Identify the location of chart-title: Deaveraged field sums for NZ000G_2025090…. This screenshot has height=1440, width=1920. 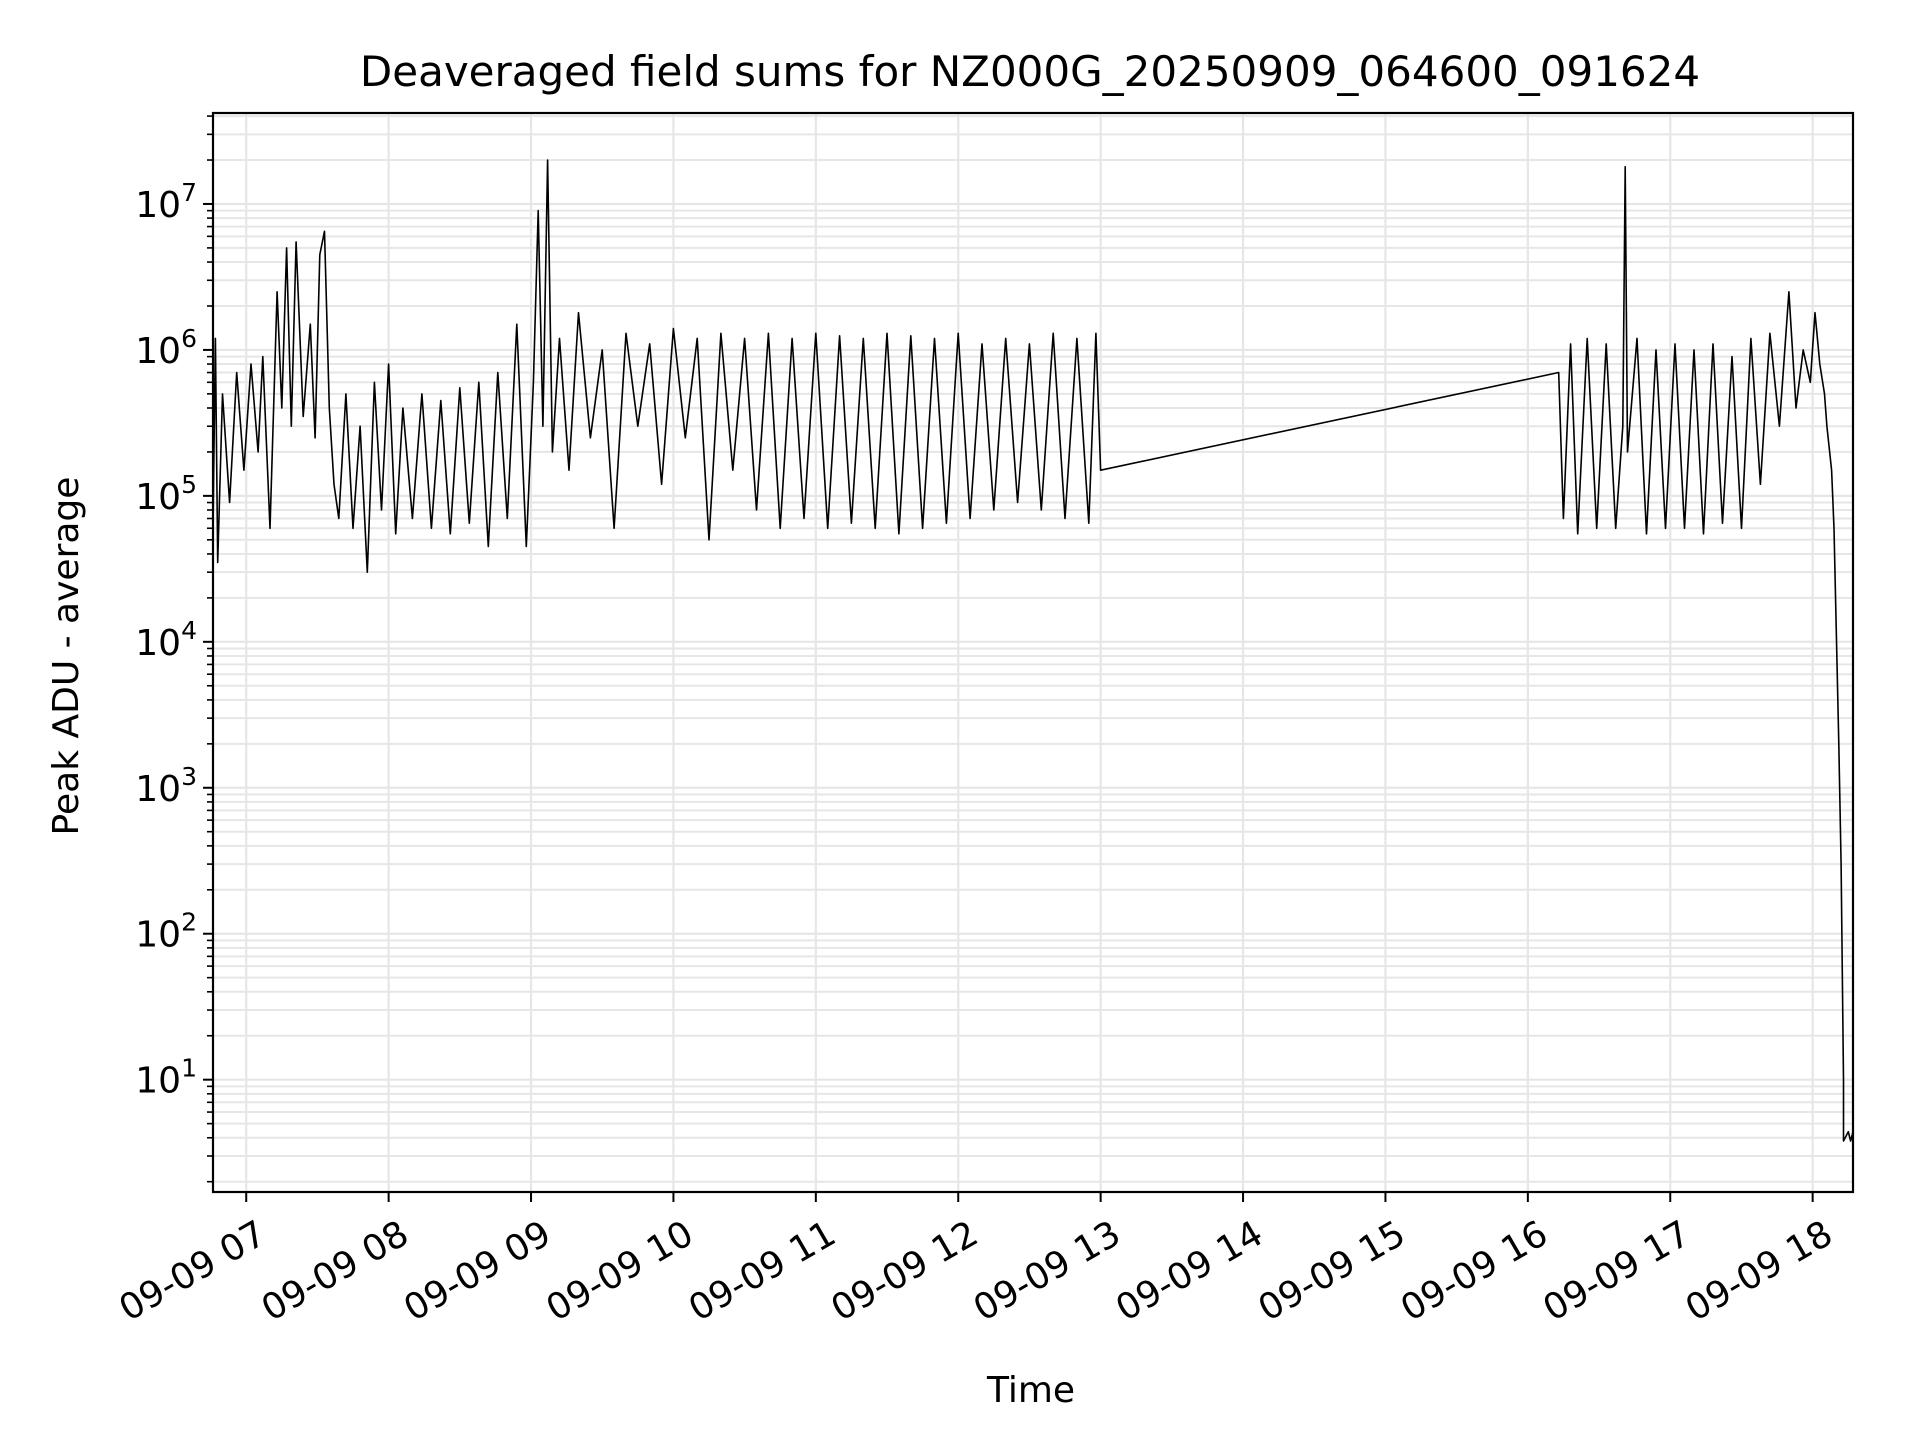
(1030, 71).